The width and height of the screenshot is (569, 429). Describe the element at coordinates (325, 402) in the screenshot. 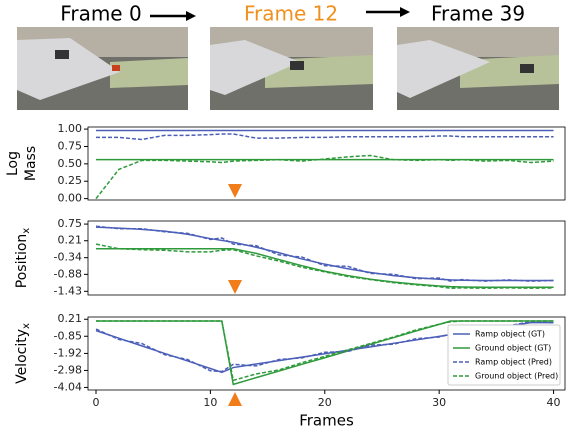

I see `x-tick-label: 20` at that location.